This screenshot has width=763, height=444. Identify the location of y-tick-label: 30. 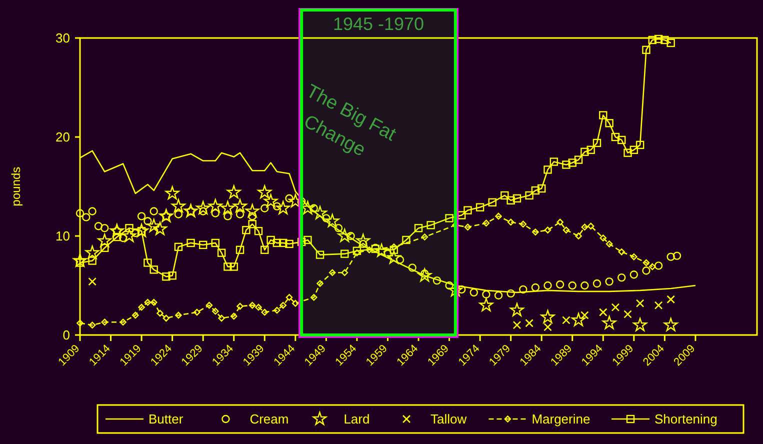
(63, 38).